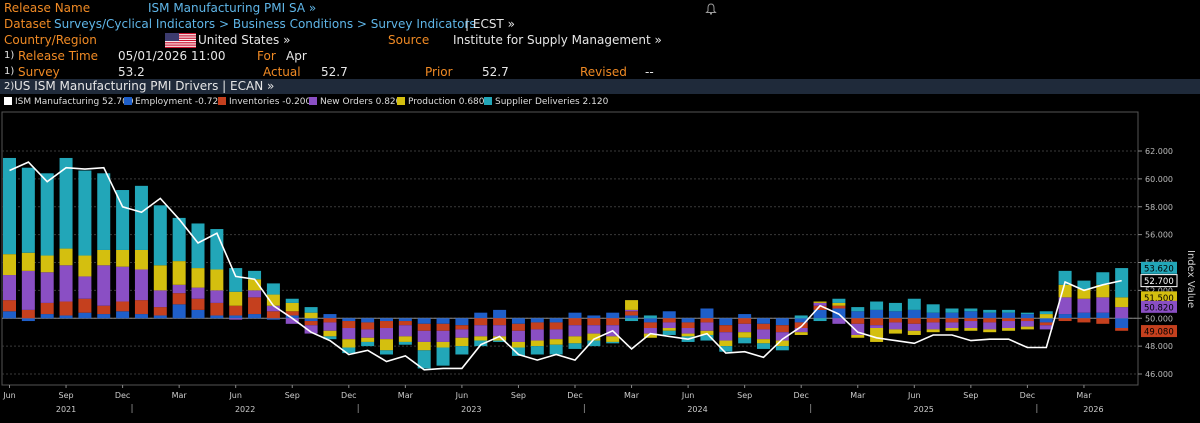  Describe the element at coordinates (1159, 151) in the screenshot. I see `y-tick-label: 62.000` at that location.